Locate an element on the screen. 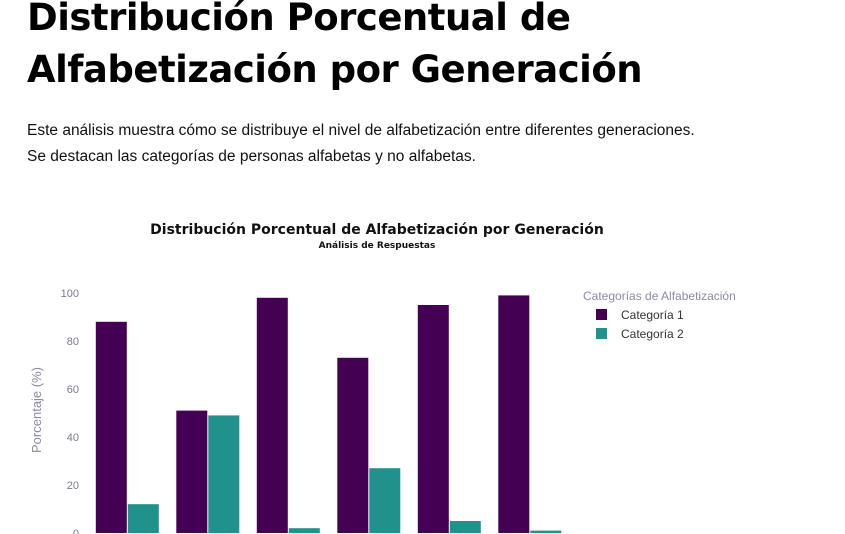 Image resolution: width=845 pixels, height=534 pixels. chart-subtitle: Análisis de Respuestas is located at coordinates (377, 246).